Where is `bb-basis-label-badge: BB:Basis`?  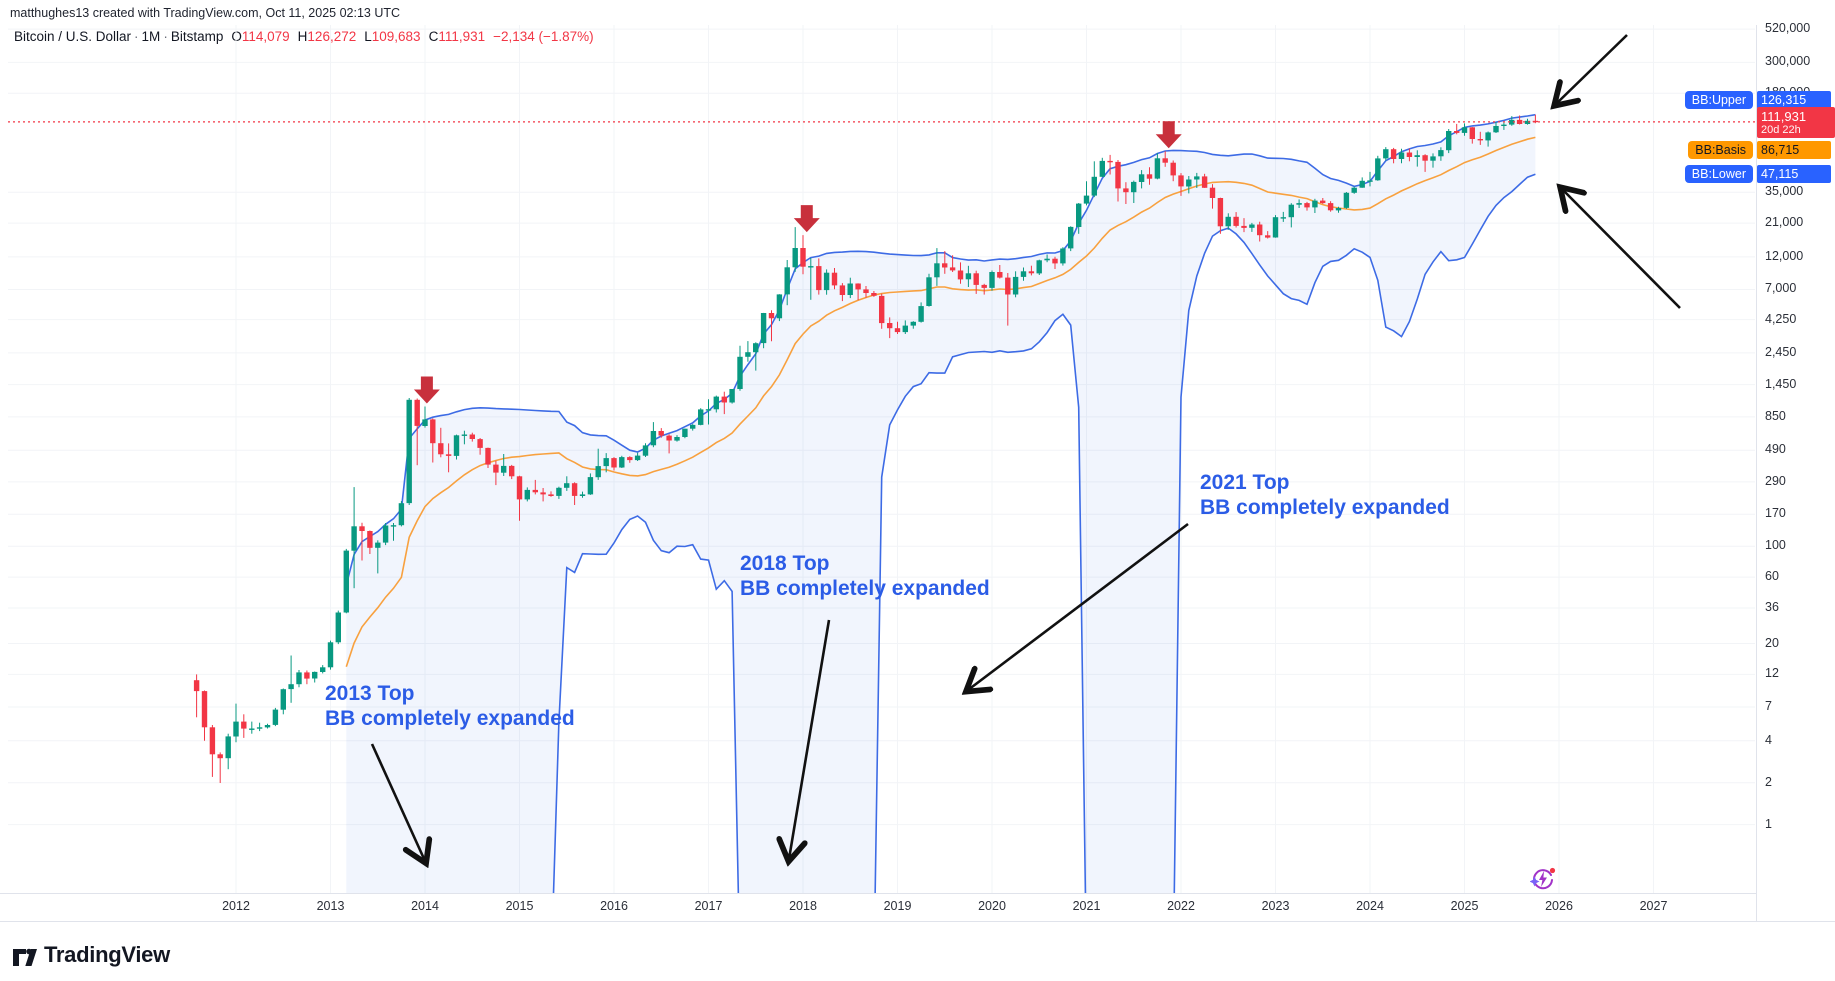 bb-basis-label-badge: BB:Basis is located at coordinates (1720, 149).